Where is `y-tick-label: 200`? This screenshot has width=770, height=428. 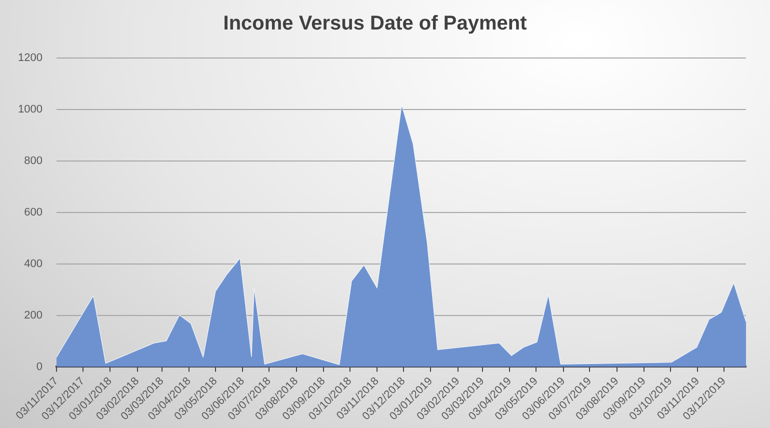 y-tick-label: 200 is located at coordinates (33, 315).